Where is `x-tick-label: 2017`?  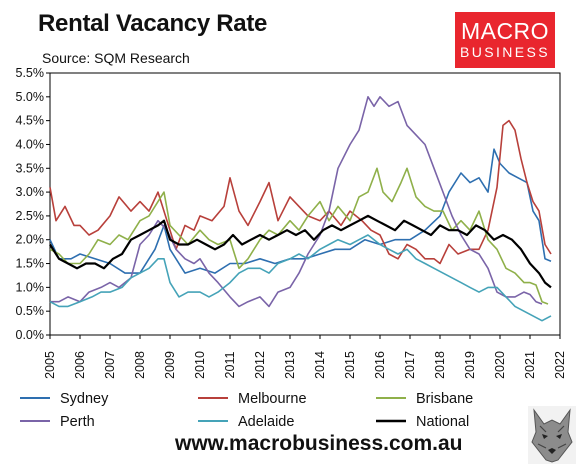 x-tick-label: 2017 is located at coordinates (410, 365).